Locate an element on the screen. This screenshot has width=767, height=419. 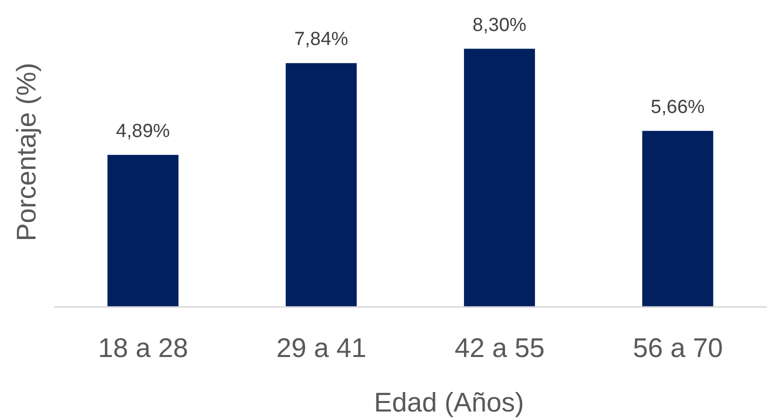
x-tick-label: 42 a 55 is located at coordinates (499, 348).